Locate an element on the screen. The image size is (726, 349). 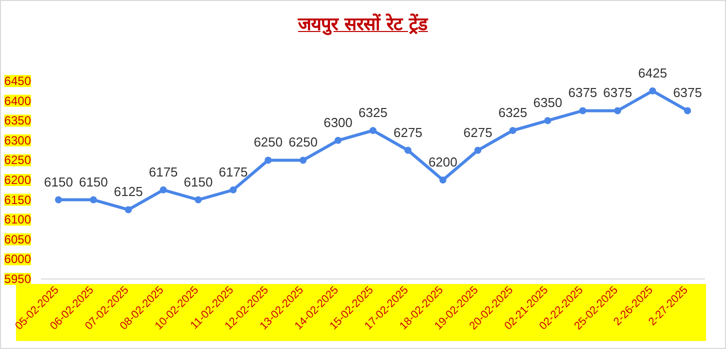
y-tick-label: 6150 is located at coordinates (18, 199).